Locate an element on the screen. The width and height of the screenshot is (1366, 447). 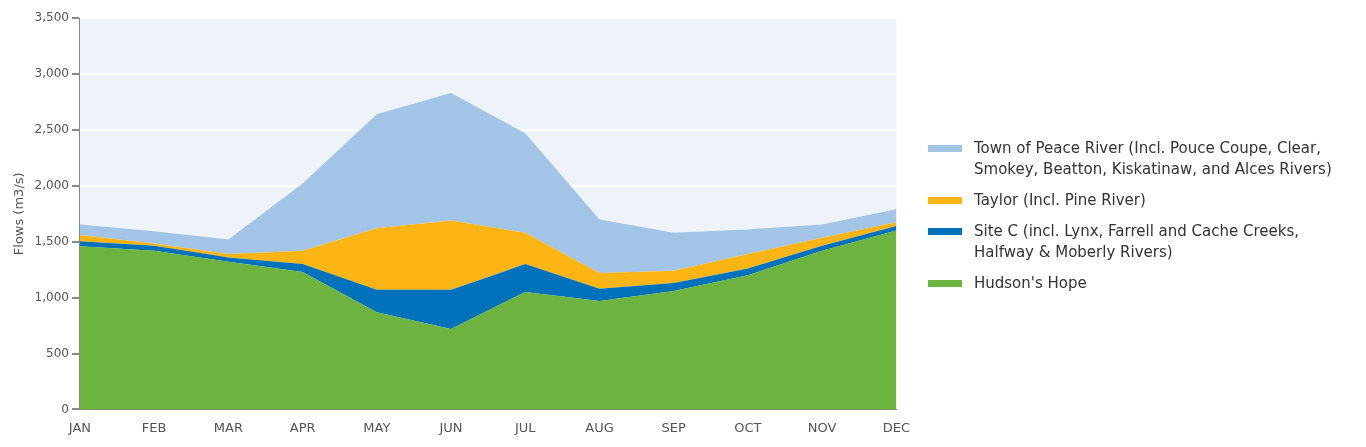
x-tick-label: MAY is located at coordinates (377, 427).